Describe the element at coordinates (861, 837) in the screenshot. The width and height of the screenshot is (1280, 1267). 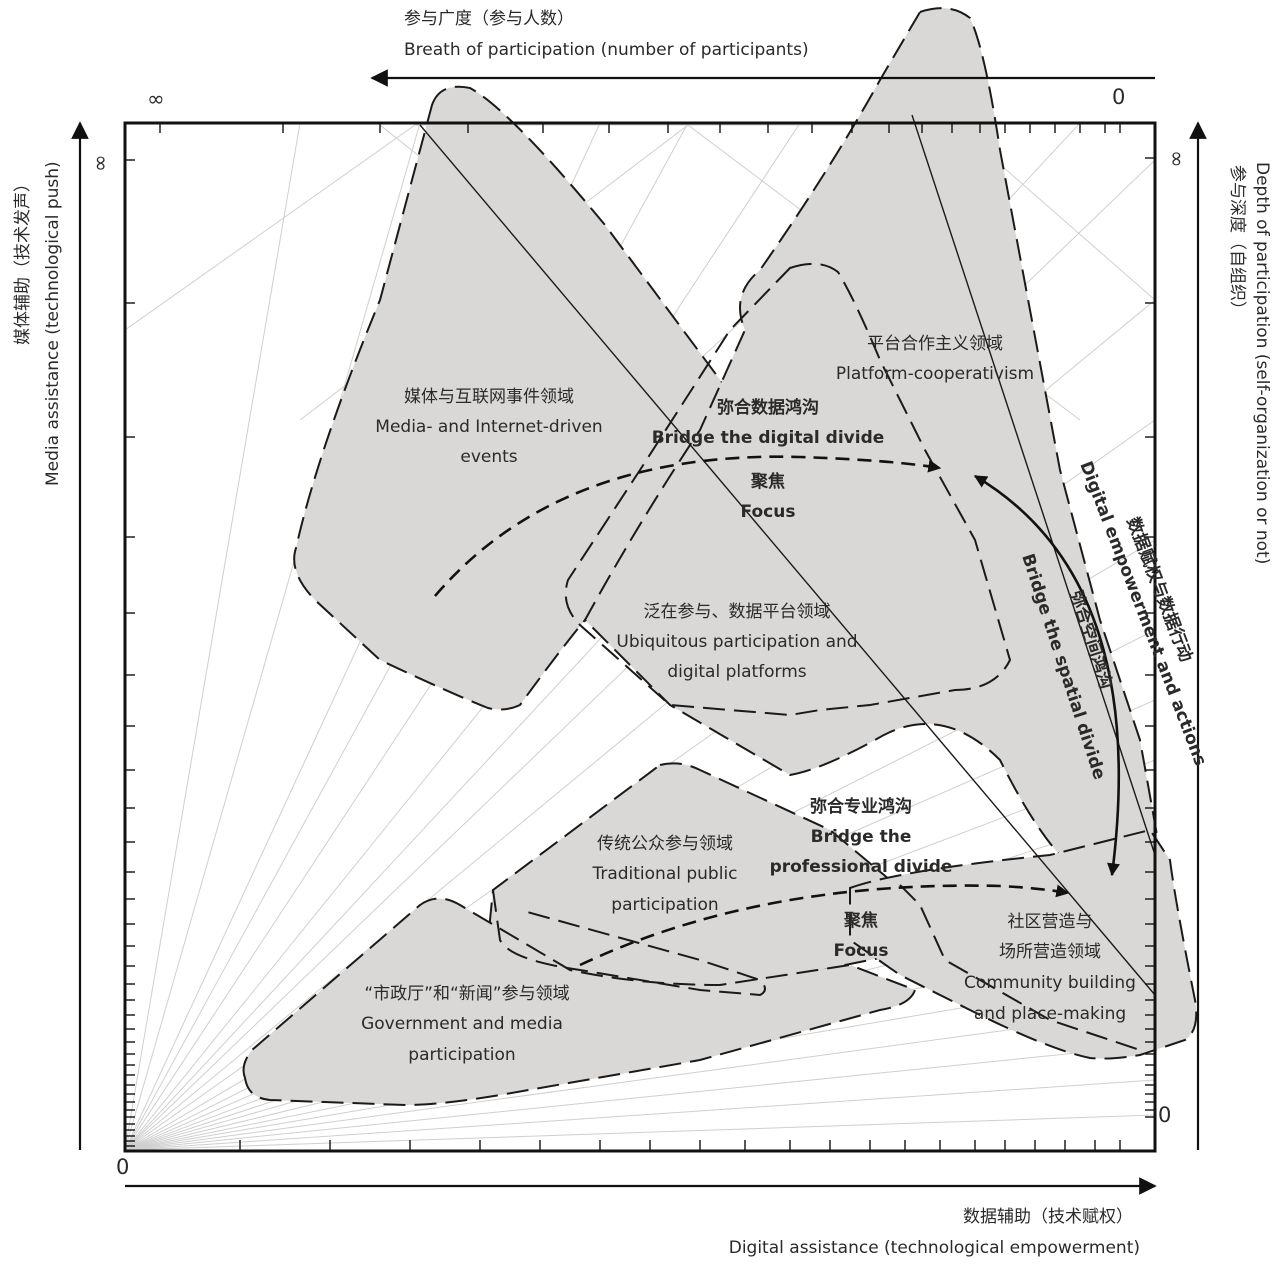
I see `professional-divide-en1: Bridge the` at that location.